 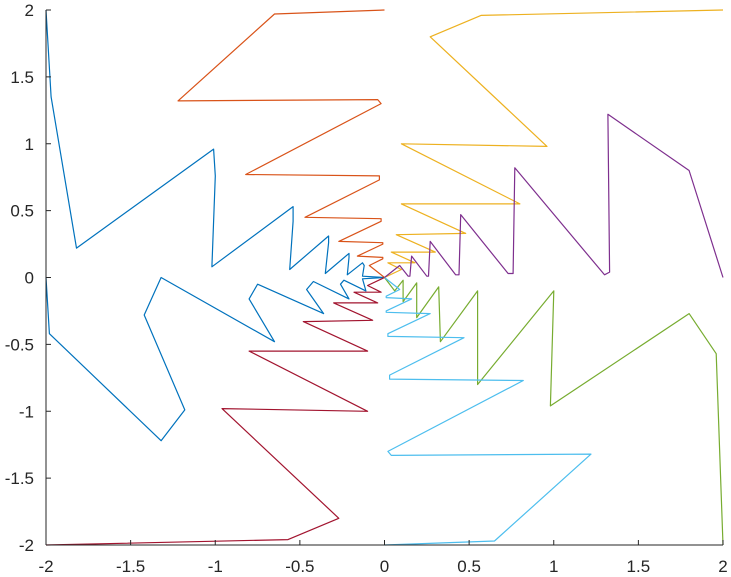 What do you see at coordinates (130, 566) in the screenshot?
I see `x-tick-label: -1.5` at bounding box center [130, 566].